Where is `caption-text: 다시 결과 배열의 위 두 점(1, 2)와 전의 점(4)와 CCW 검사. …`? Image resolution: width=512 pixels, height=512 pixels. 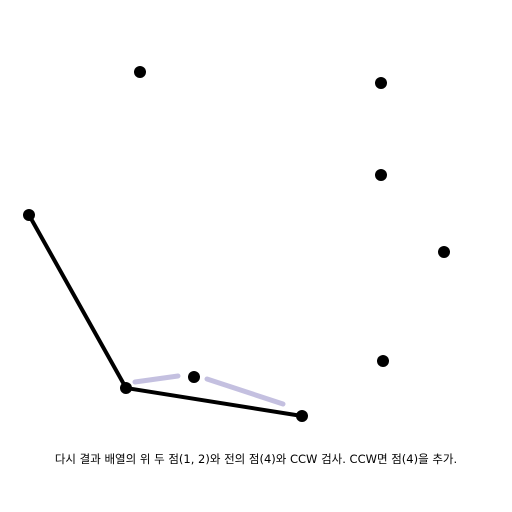 caption-text: 다시 결과 배열의 위 두 점(1, 2)와 전의 점(4)와 CCW 검사. … is located at coordinates (256, 459).